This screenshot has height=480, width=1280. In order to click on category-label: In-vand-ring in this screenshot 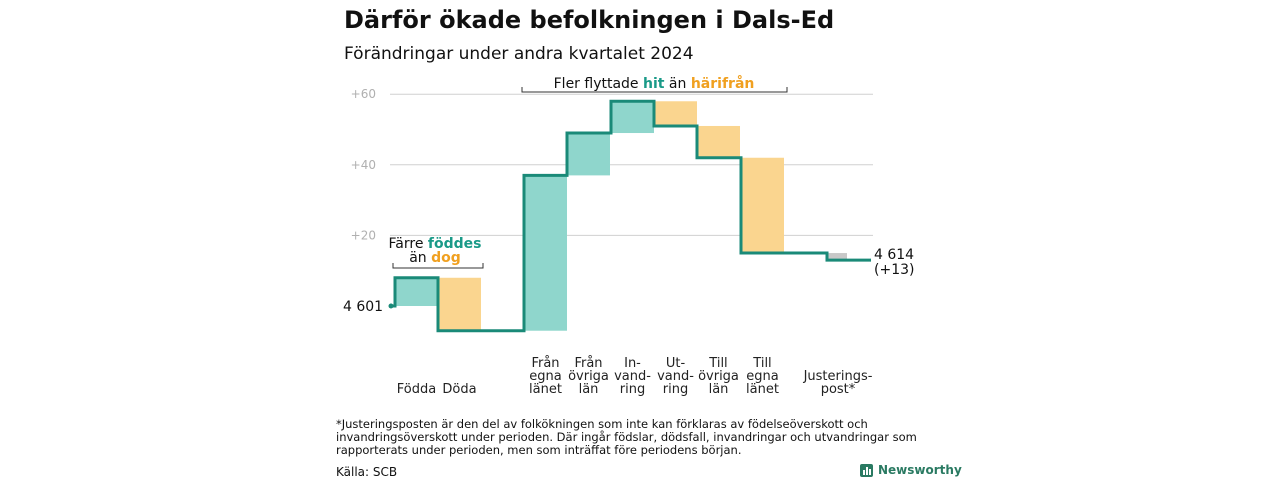, I will do `click(632, 376)`.